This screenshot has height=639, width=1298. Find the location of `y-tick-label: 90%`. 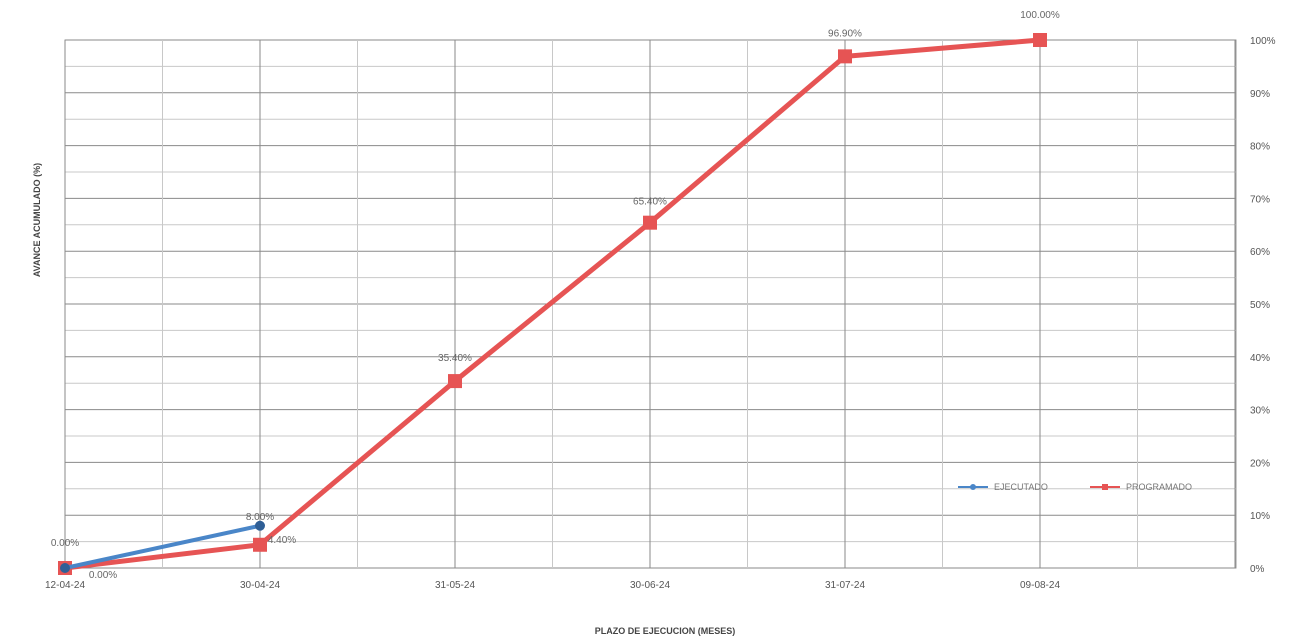

y-tick-label: 90% is located at coordinates (1260, 94).